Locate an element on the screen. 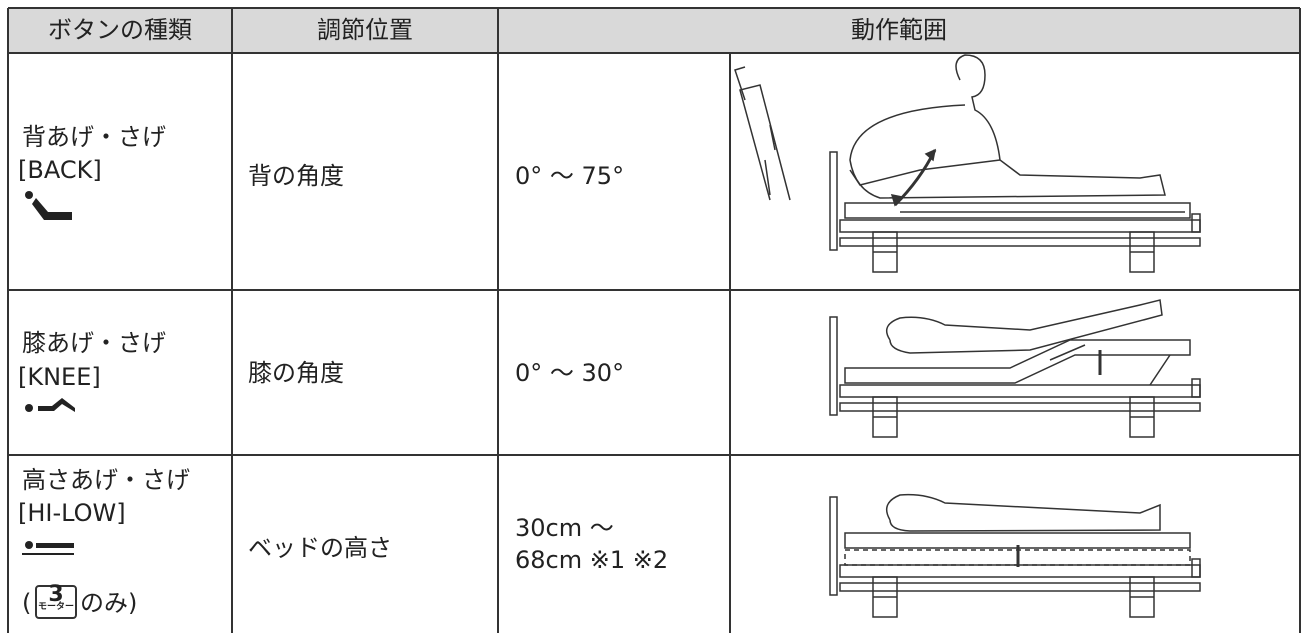 The width and height of the screenshot is (1308, 633). button-icons is located at coordinates (48, 373).